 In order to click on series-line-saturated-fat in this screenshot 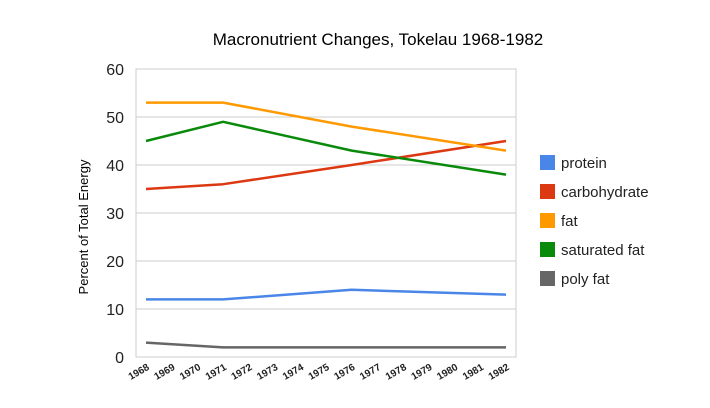, I will do `click(326, 148)`.